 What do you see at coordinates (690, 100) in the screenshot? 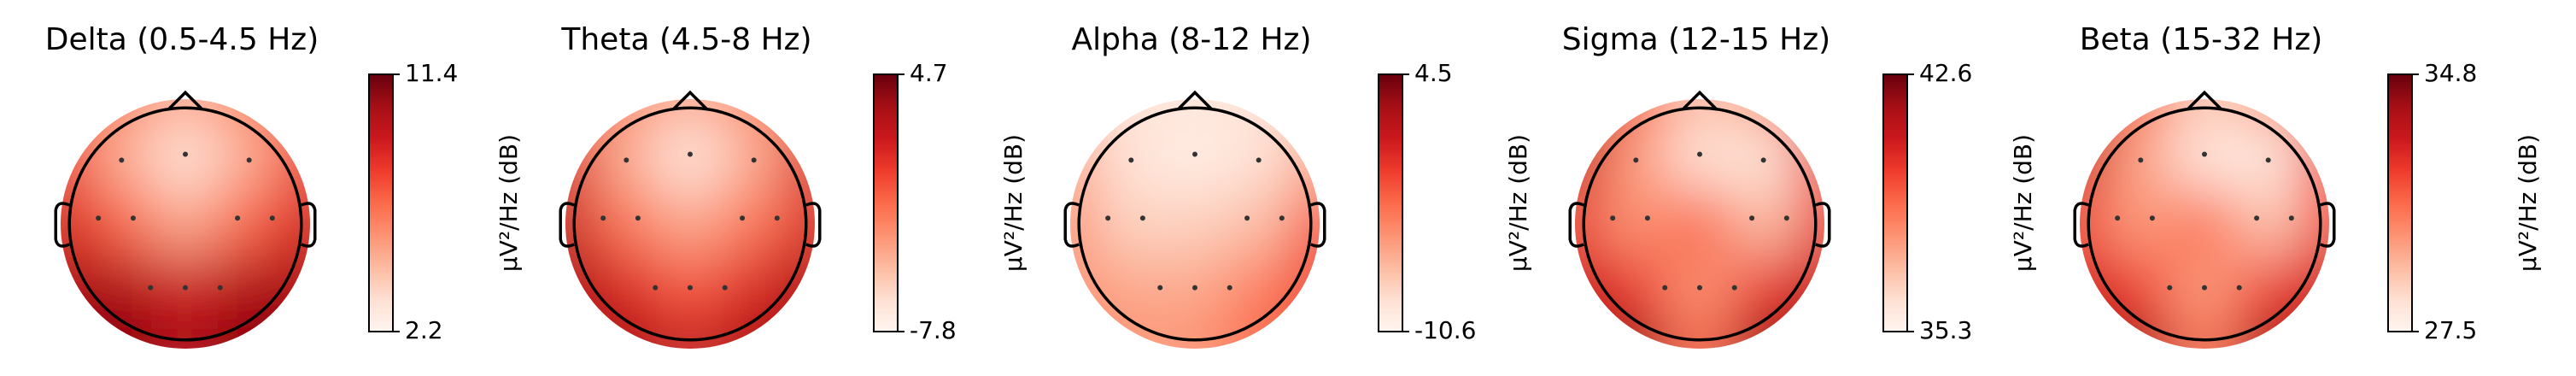
I see `nose` at bounding box center [690, 100].